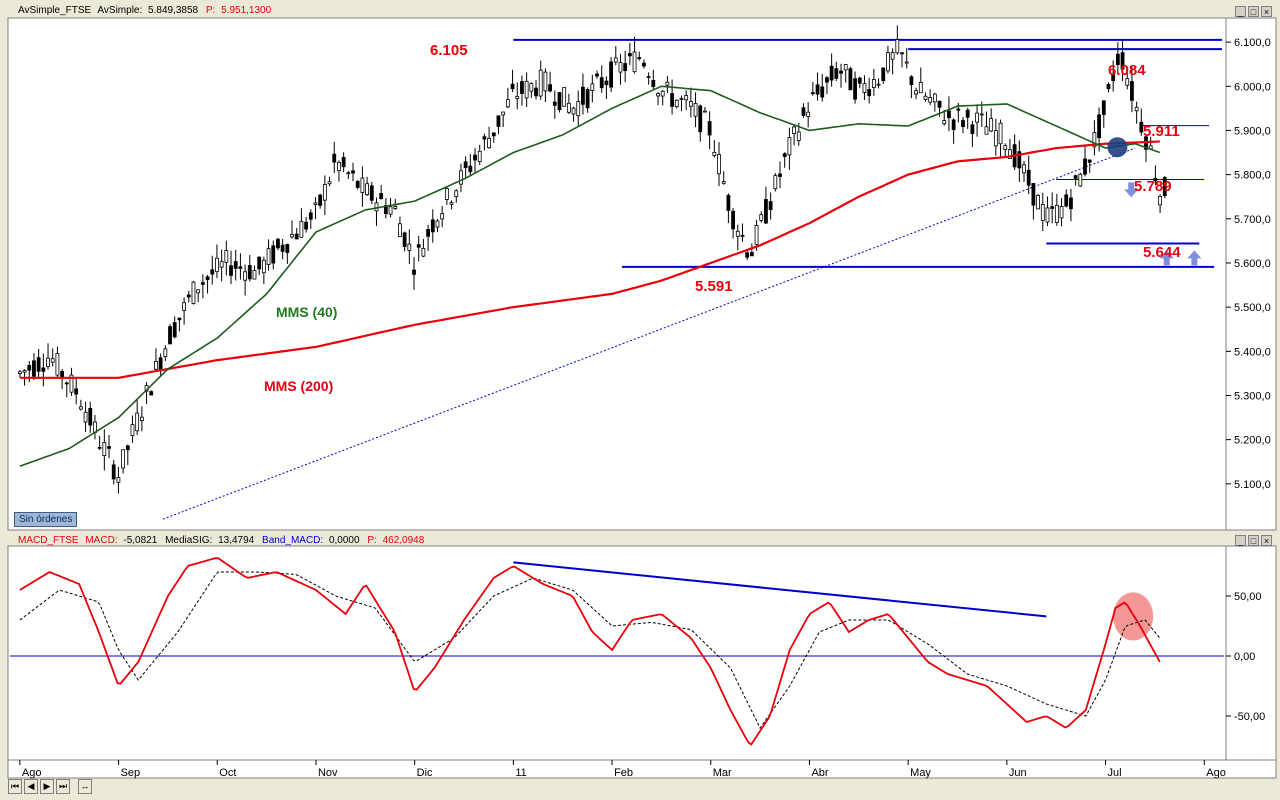 The width and height of the screenshot is (1280, 800). What do you see at coordinates (1240, 11) in the screenshot?
I see `price-minimize-button: _` at bounding box center [1240, 11].